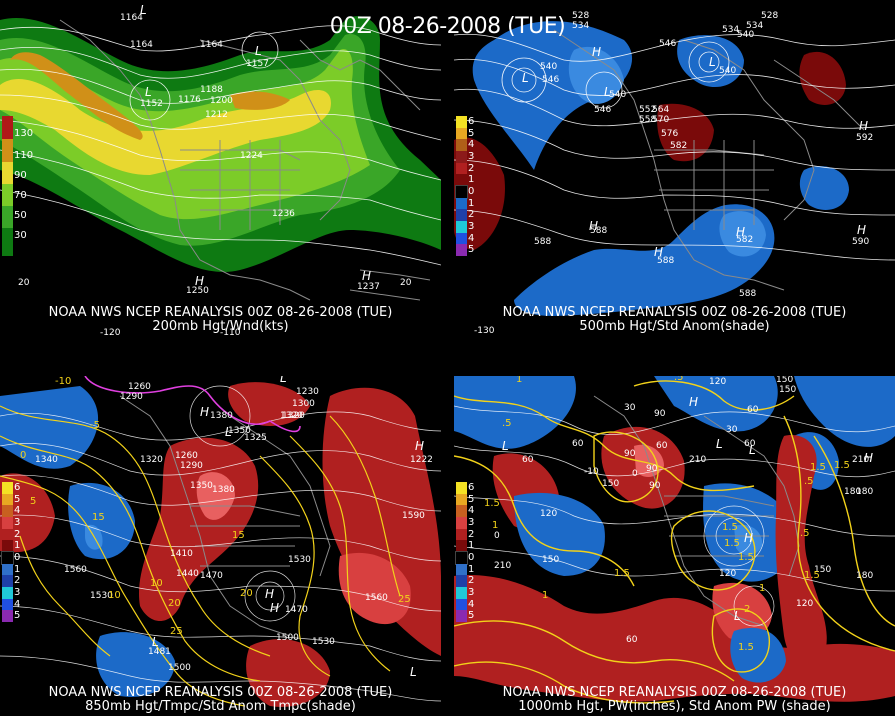 The width and height of the screenshot is (895, 716). I want to click on svg-text: 534, so click(730, 30).